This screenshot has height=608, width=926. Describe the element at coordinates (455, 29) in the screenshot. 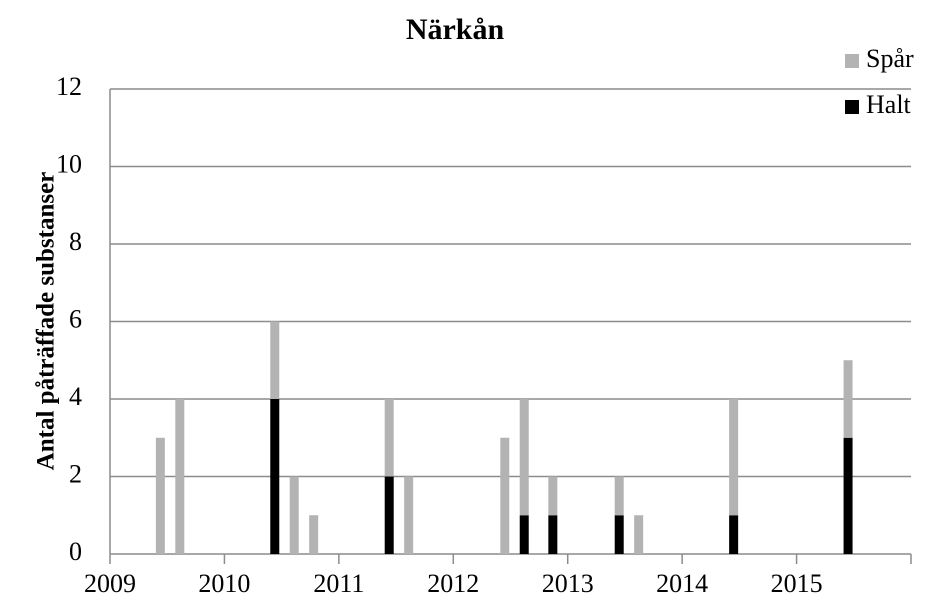

I see `chart-title: Närkån` at that location.